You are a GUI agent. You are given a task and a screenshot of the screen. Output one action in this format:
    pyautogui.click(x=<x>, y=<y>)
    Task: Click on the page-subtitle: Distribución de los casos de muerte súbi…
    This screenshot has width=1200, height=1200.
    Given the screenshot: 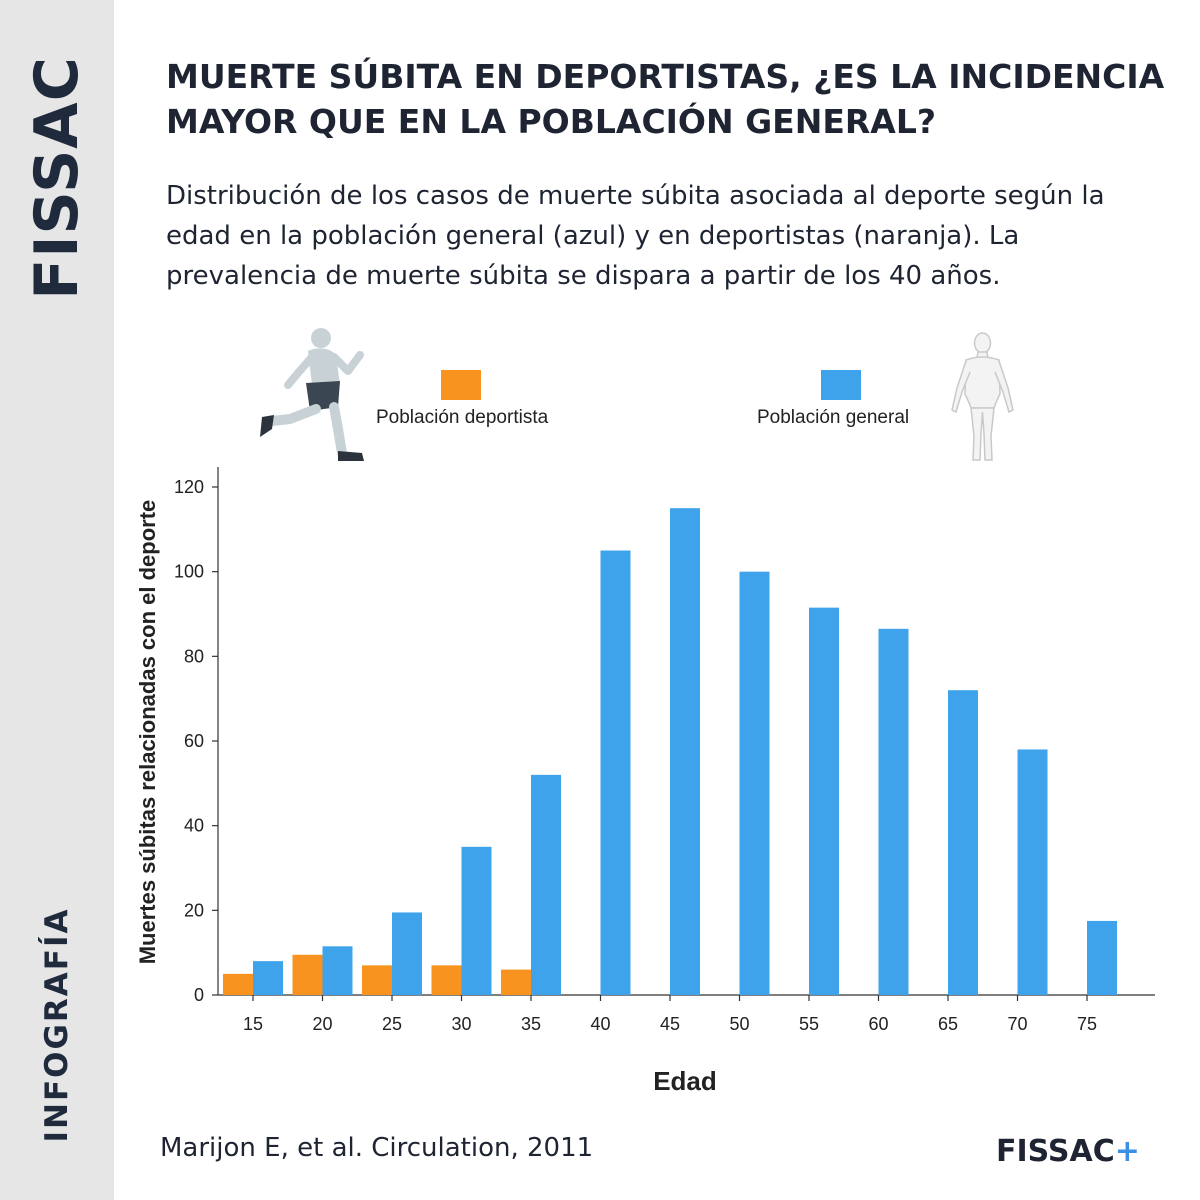 What is the action you would take?
    pyautogui.click(x=635, y=236)
    